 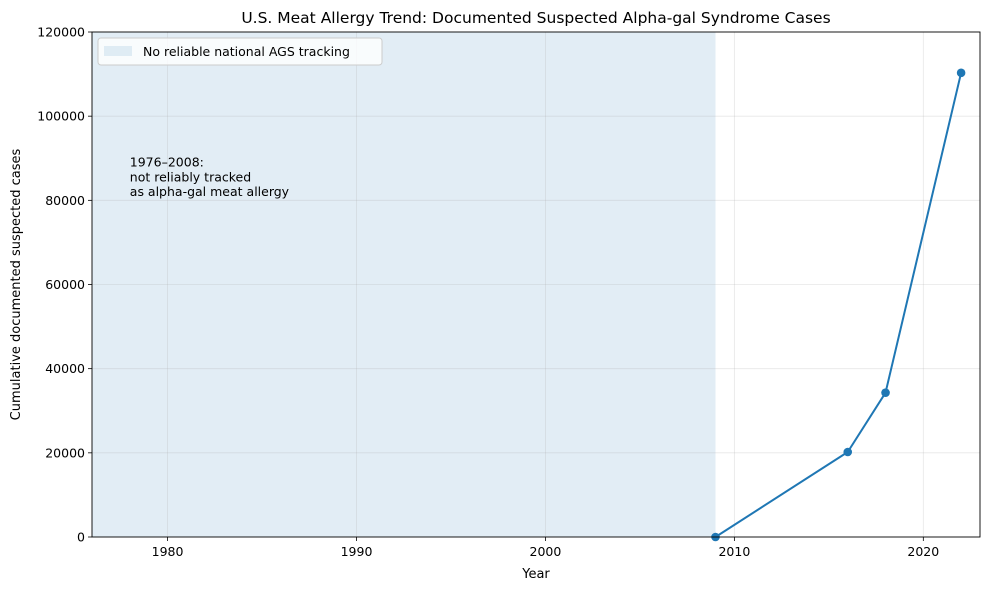 What do you see at coordinates (65, 284) in the screenshot?
I see `y-tick-label: 60000` at bounding box center [65, 284].